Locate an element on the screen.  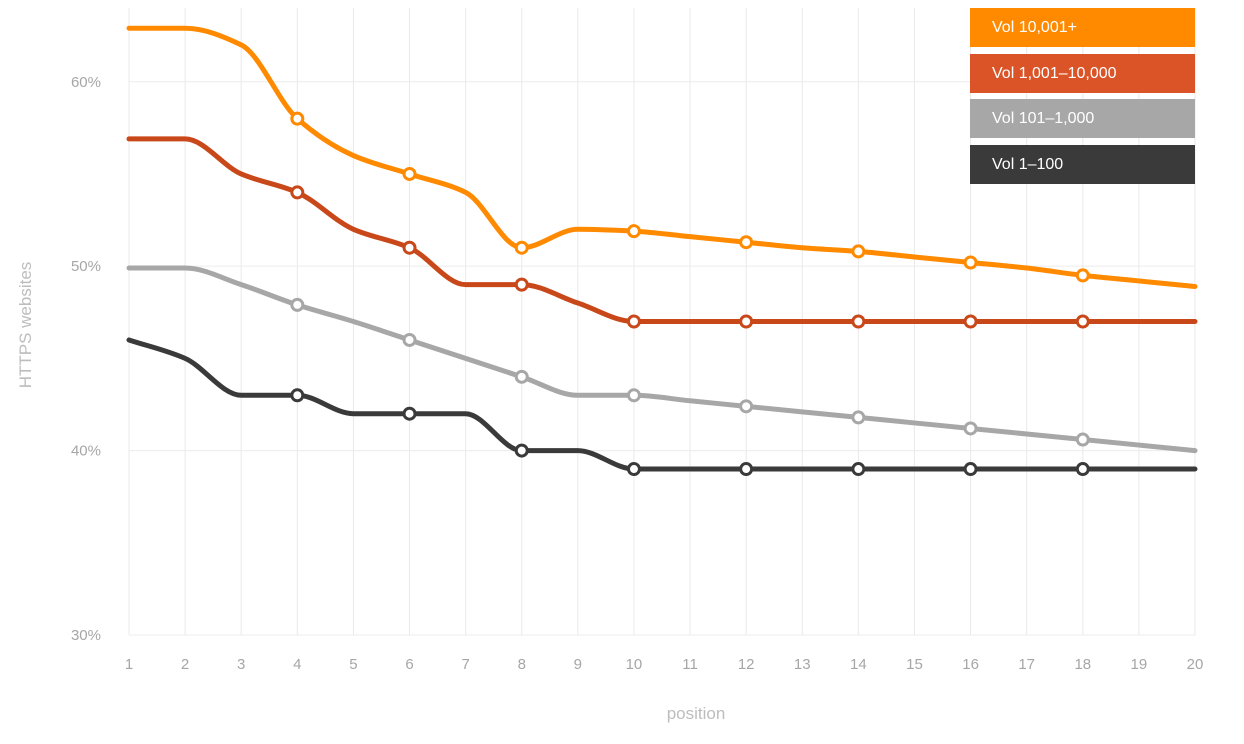
x-tick-label: 10 is located at coordinates (634, 664).